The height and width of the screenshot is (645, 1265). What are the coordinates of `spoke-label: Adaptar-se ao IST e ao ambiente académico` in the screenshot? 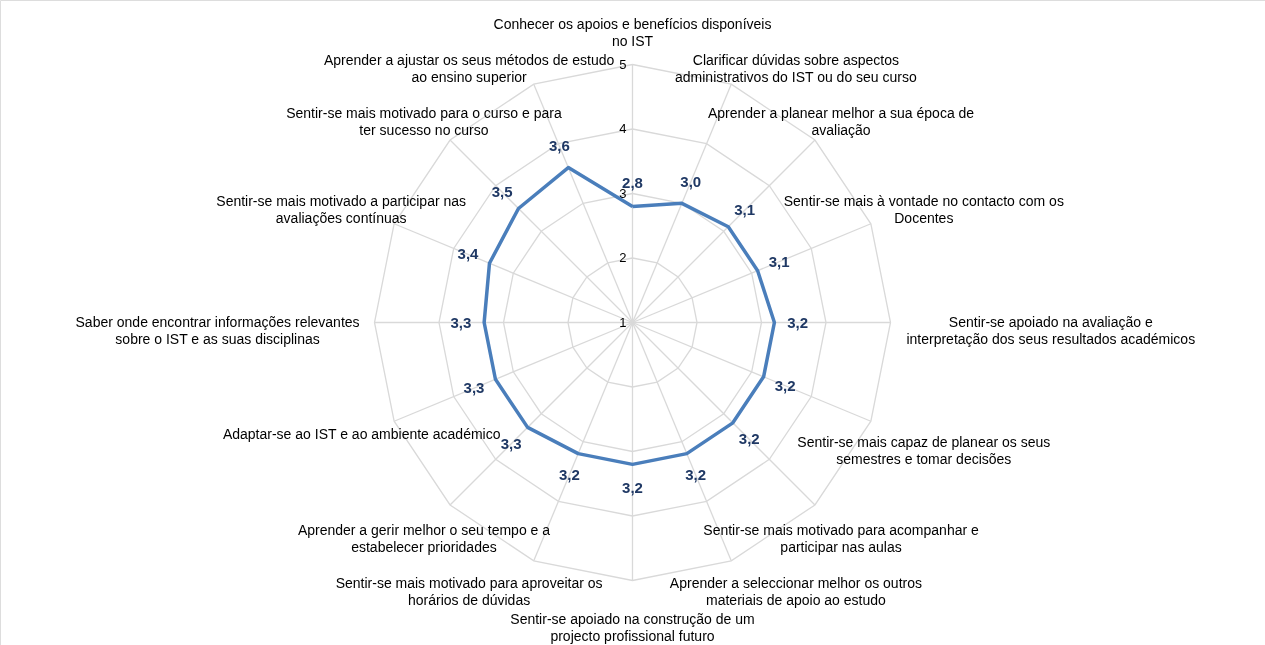 It's located at (361, 433).